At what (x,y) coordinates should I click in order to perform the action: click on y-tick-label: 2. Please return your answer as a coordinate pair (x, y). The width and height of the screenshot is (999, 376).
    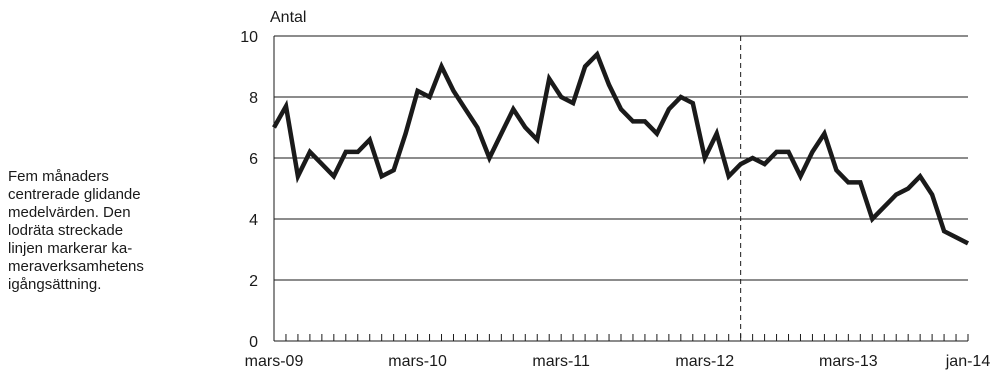
    Looking at the image, I should click on (253, 281).